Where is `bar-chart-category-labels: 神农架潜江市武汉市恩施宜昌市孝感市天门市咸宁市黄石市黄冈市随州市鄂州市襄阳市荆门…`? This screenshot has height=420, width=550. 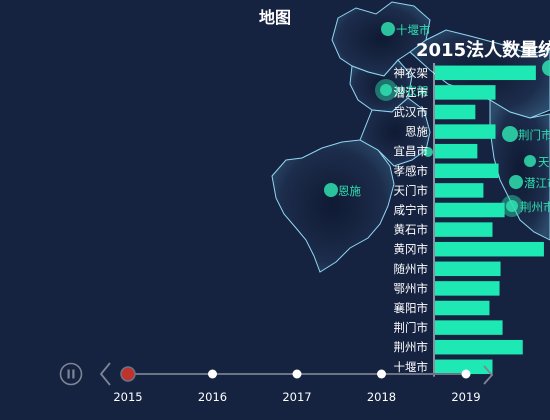
bar-chart-category-labels: 神农架潜江市武汉市恩施宜昌市孝感市天门市咸宁市黄石市黄冈市随州市鄂州市襄阳市荆门… is located at coordinates (411, 220).